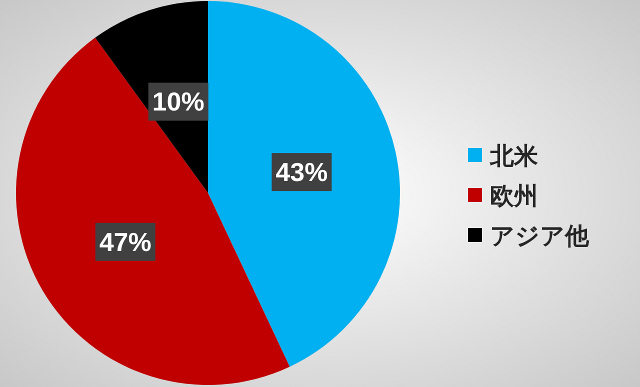 The height and width of the screenshot is (387, 640). I want to click on legend-label: 欧州, so click(514, 196).